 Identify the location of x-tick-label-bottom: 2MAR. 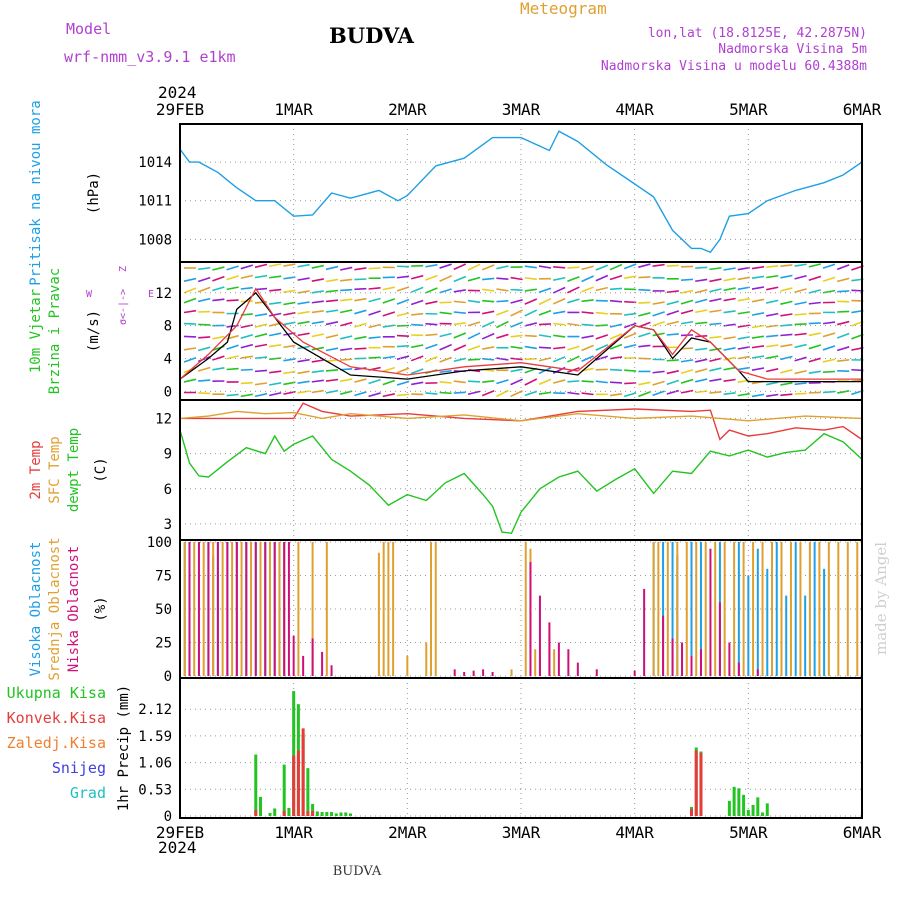
(407, 832).